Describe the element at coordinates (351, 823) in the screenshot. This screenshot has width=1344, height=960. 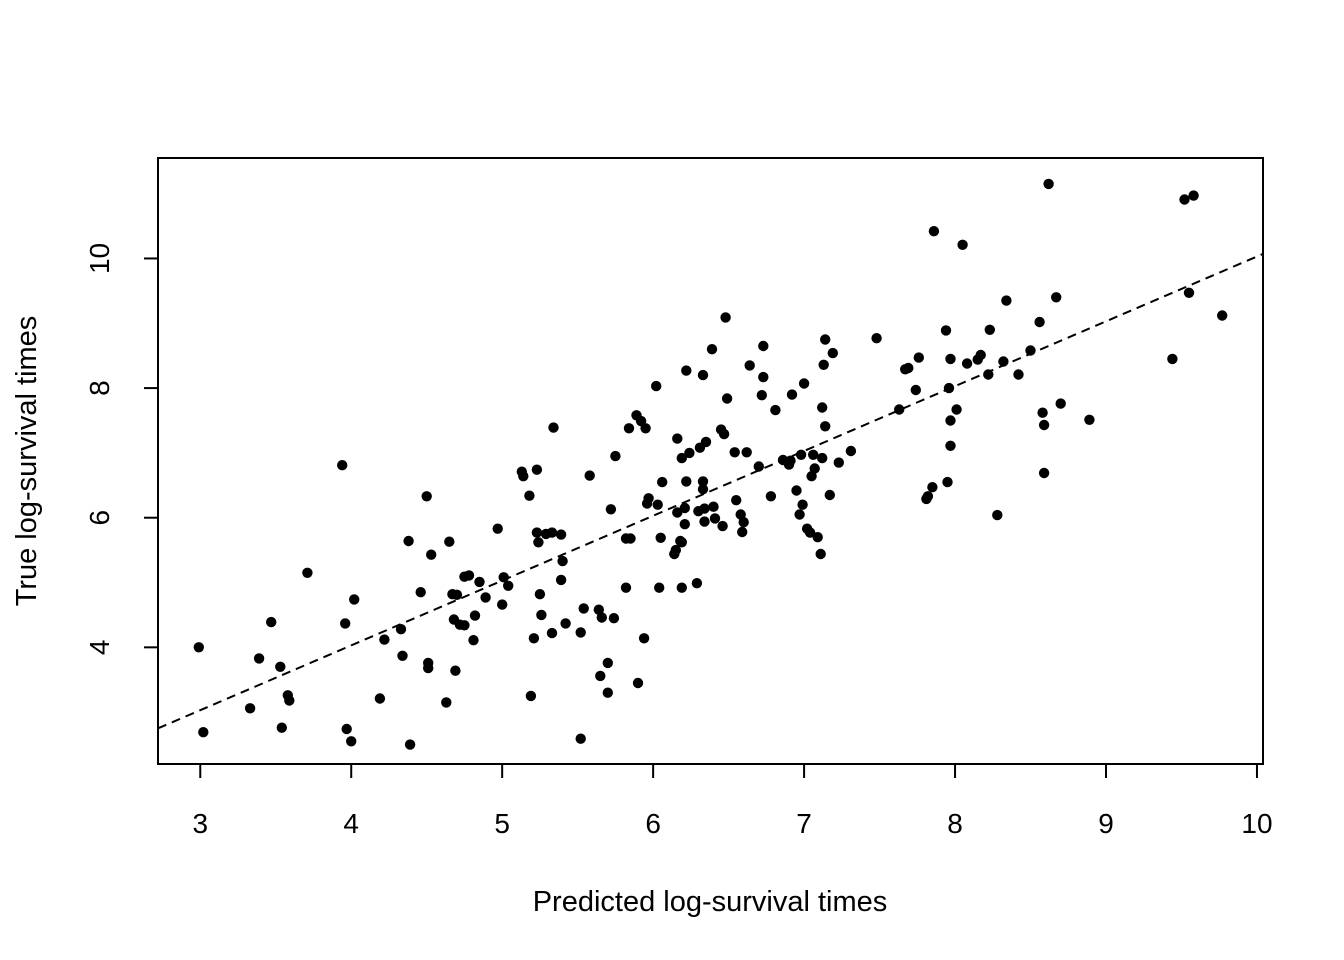
I see `x-tick-label: 4` at that location.